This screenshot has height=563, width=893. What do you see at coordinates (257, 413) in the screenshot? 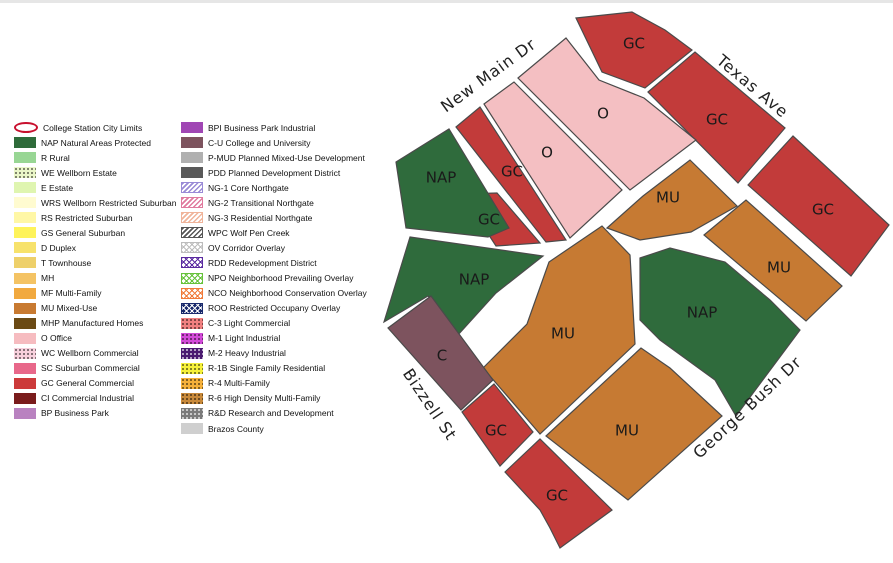
I see `legend-rd: R&D Research and Development` at bounding box center [257, 413].